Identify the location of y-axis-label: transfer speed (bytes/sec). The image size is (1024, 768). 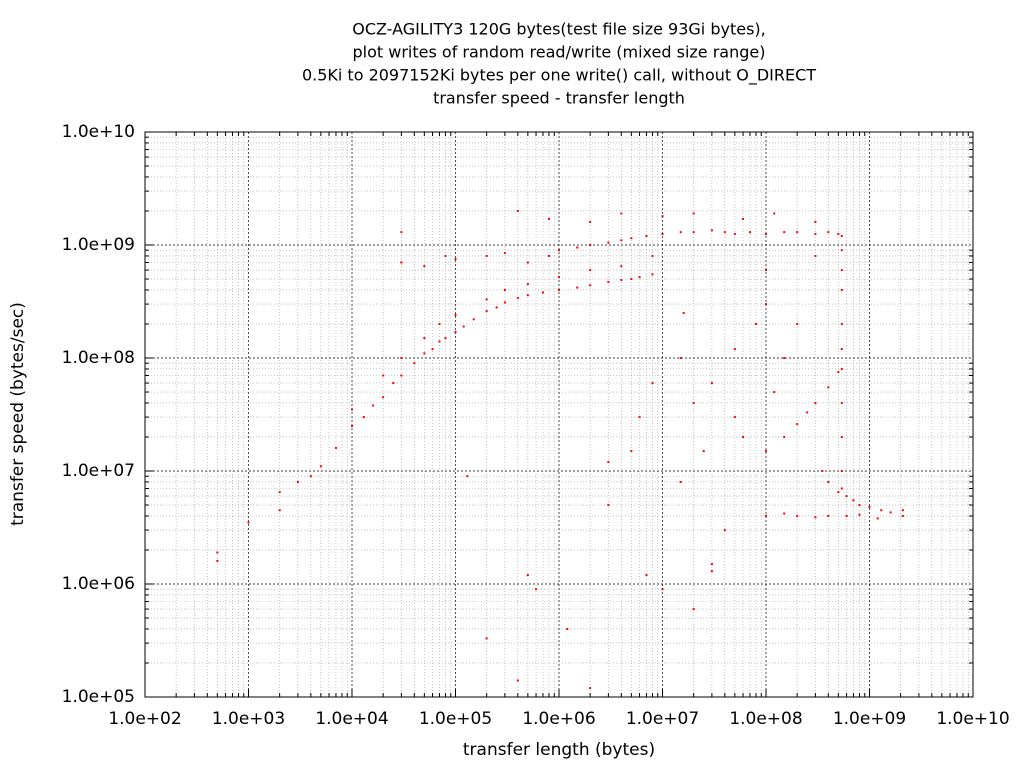
(18, 414).